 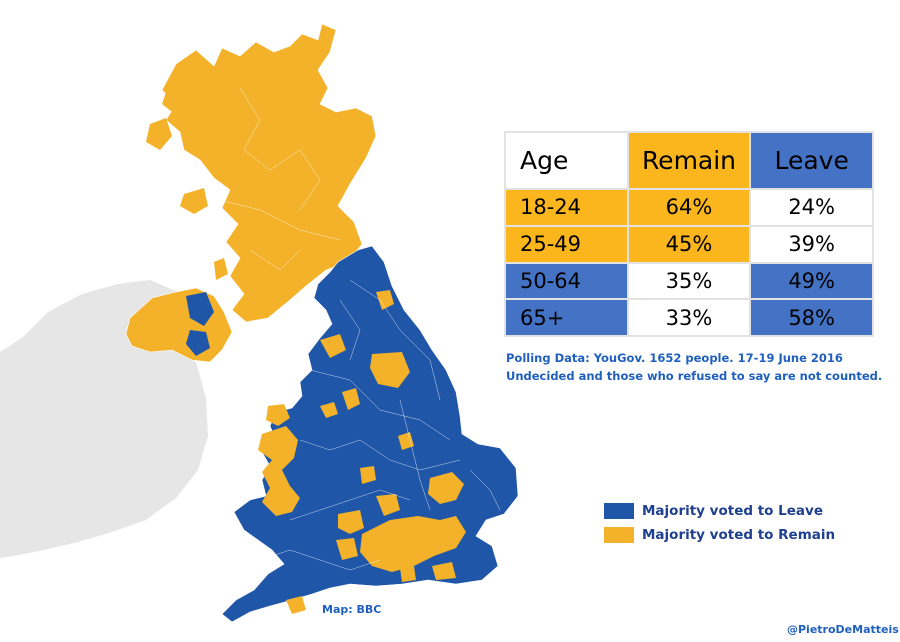 I want to click on northern-ireland-leave-east, so click(x=200, y=309).